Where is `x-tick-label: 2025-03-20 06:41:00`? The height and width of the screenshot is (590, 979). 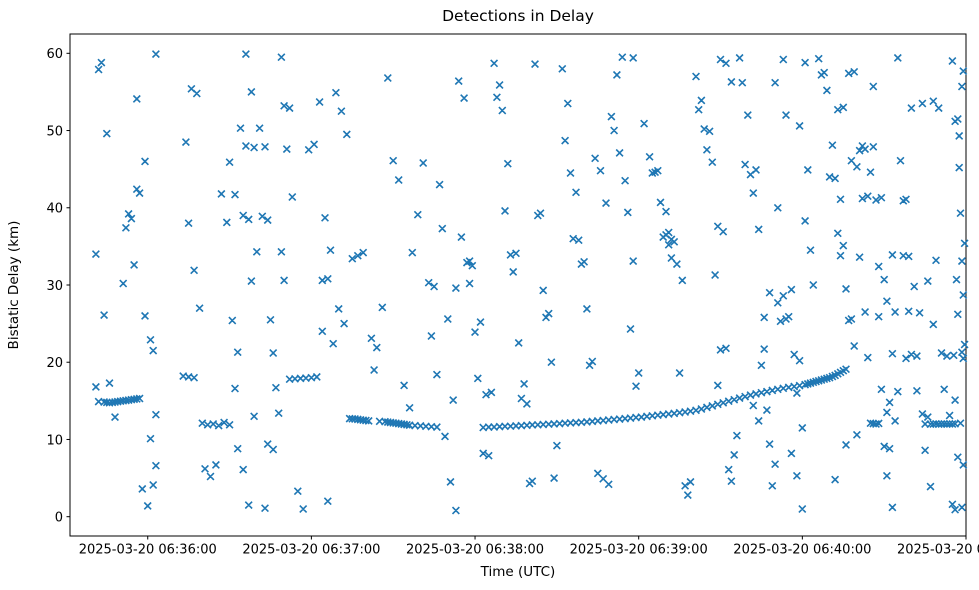 x-tick-label: 2025-03-20 06:41:00 is located at coordinates (938, 550).